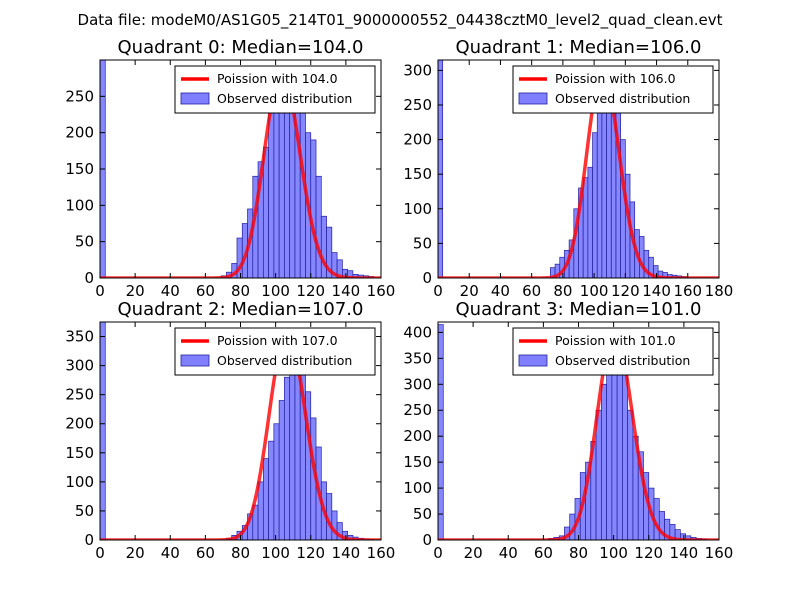  Describe the element at coordinates (615, 340) in the screenshot. I see `legend-curve-label: Poission with 101.0` at that location.